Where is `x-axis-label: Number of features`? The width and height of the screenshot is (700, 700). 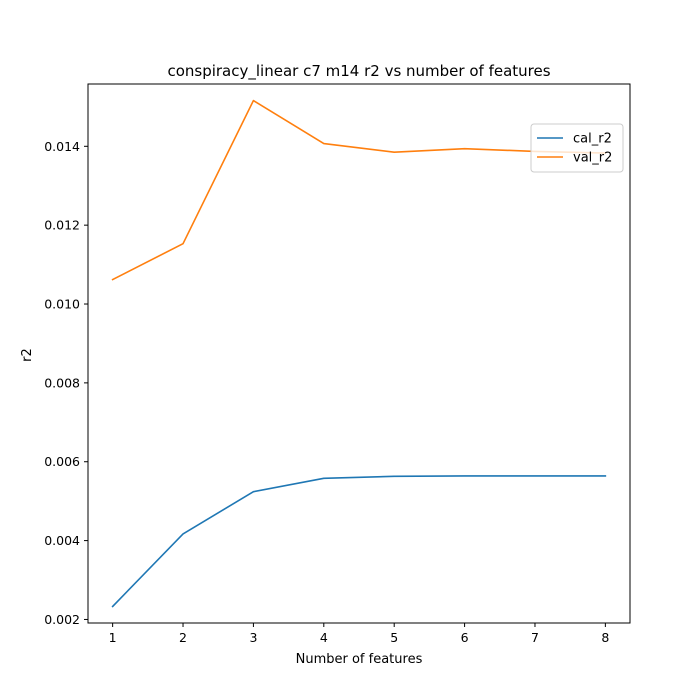
x-axis-label: Number of features is located at coordinates (359, 659).